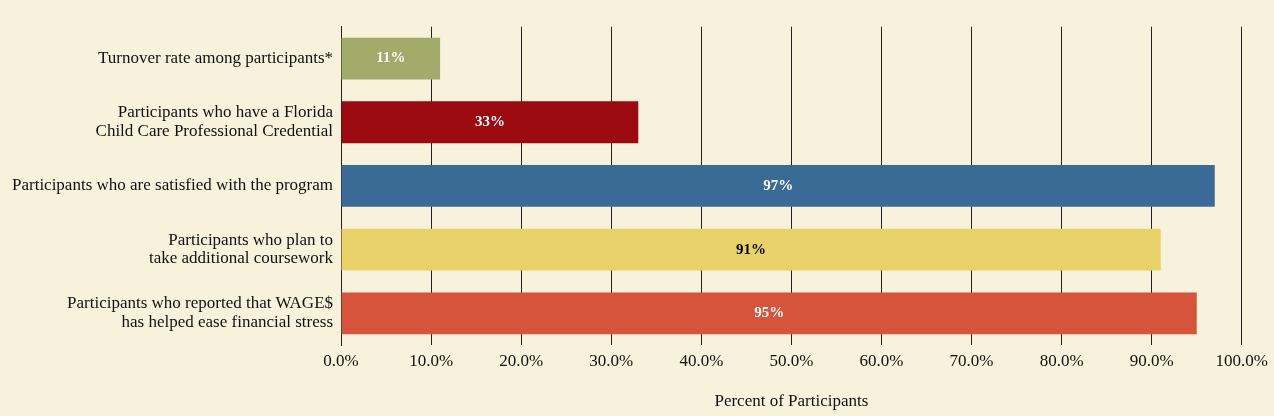 Image resolution: width=1274 pixels, height=416 pixels. I want to click on y-tick-label: Participants who reported that WAGE$ has helped ease financial stress, so click(200, 312).